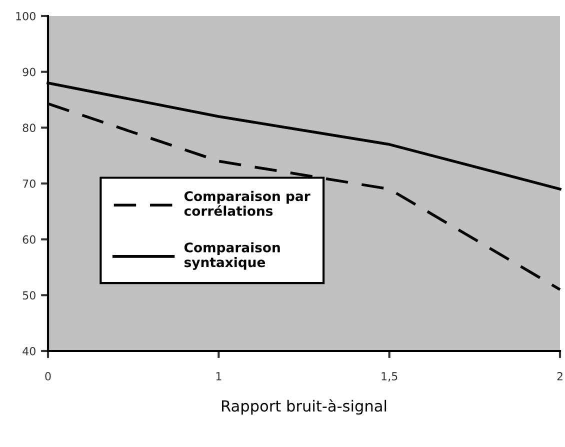 The height and width of the screenshot is (447, 565). I want to click on x-tick-label: 1,5, so click(390, 377).